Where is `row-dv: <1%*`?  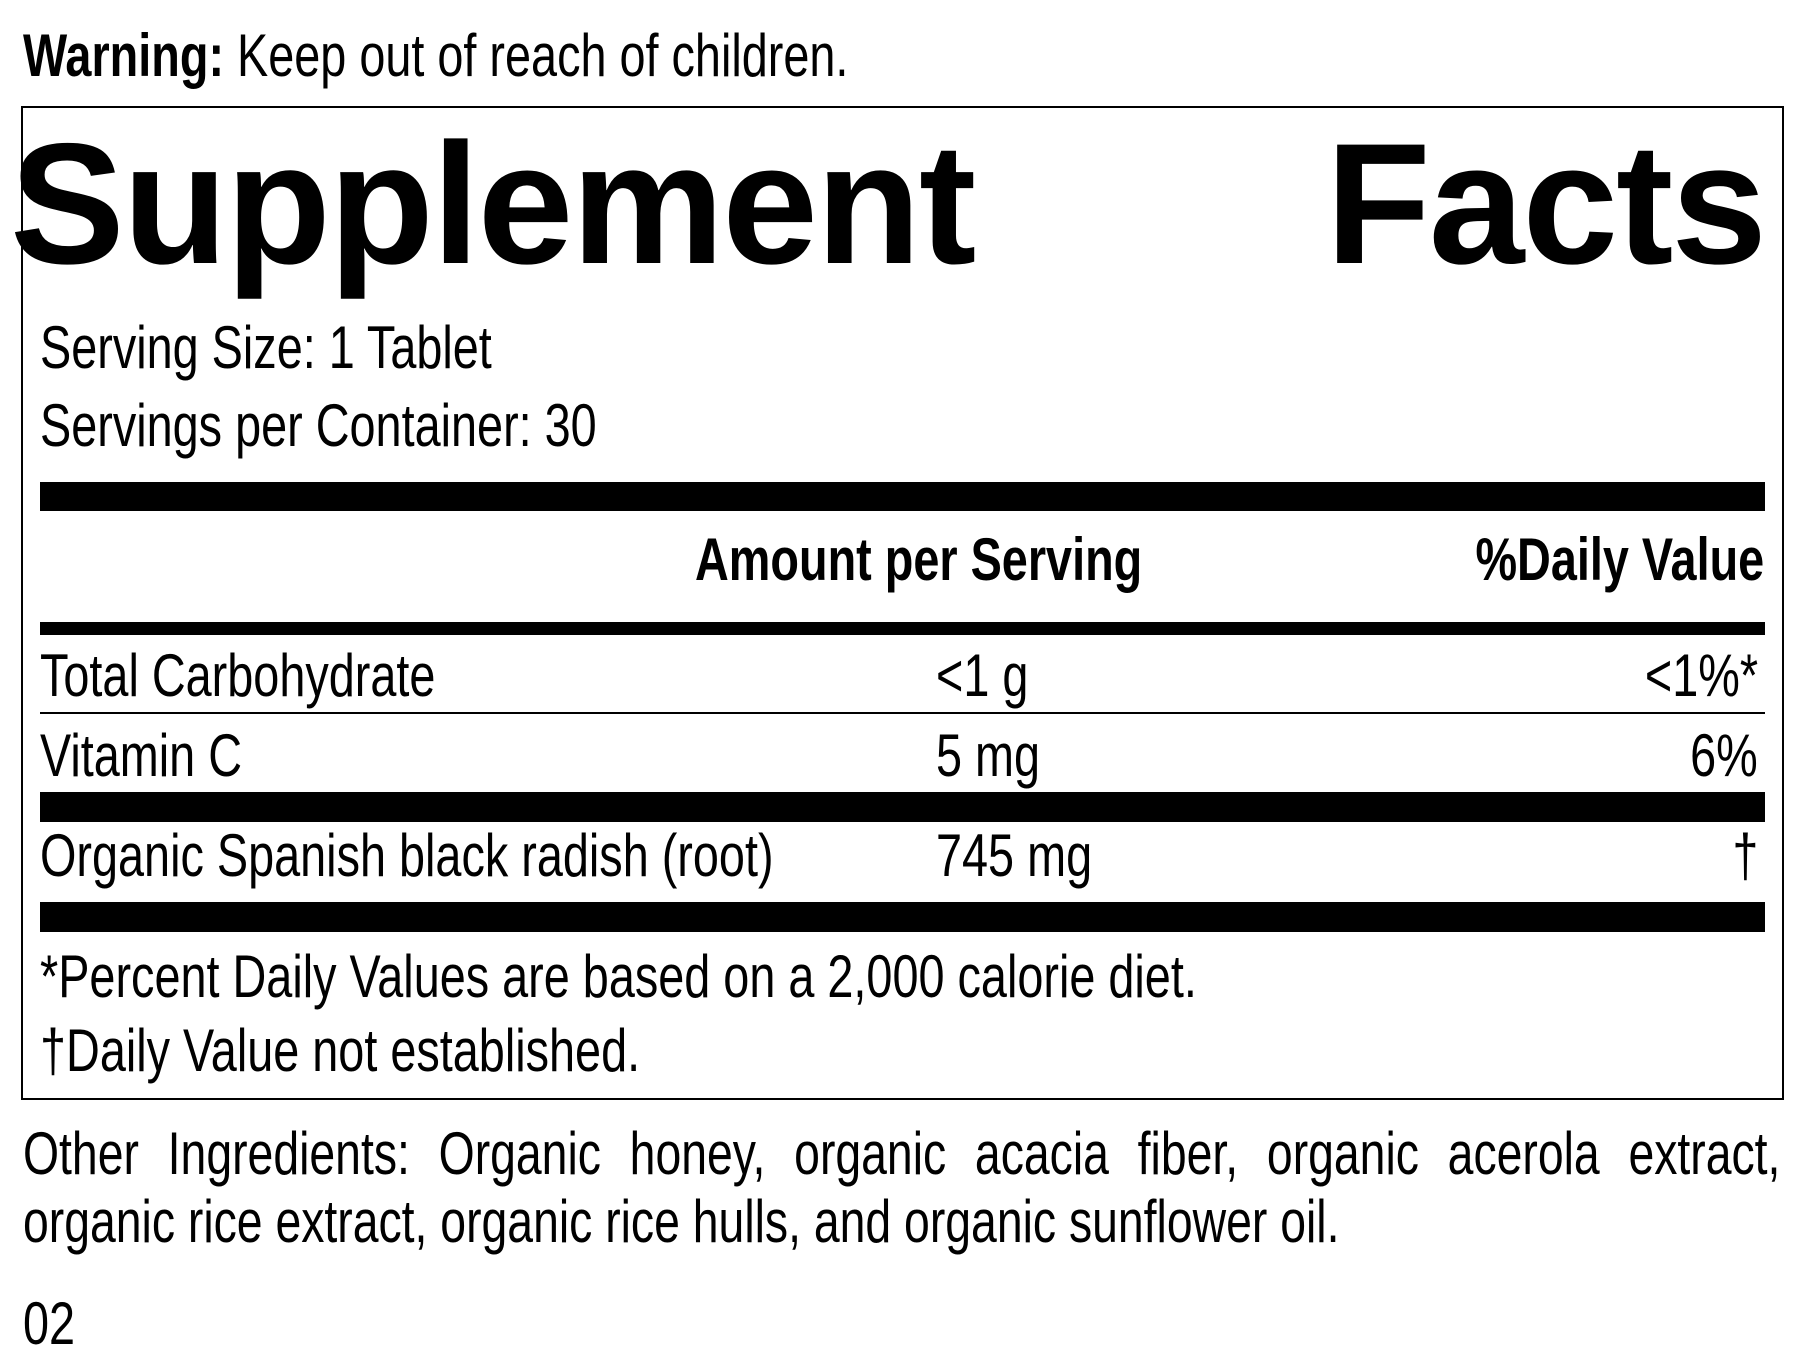 row-dv: <1%* is located at coordinates (1701, 675).